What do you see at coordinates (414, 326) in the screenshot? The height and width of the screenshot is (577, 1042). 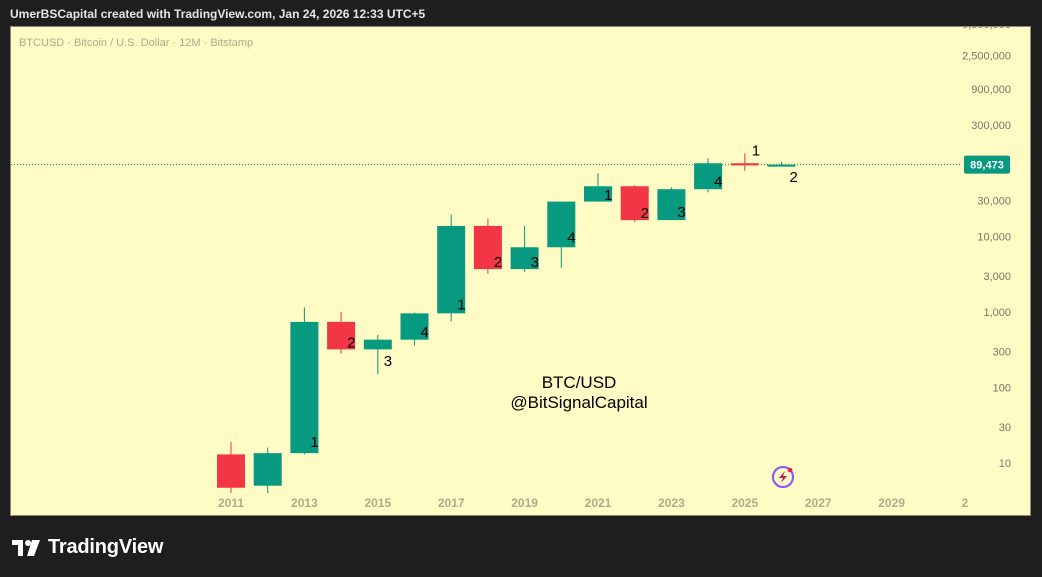 I see `candle-body-2016` at bounding box center [414, 326].